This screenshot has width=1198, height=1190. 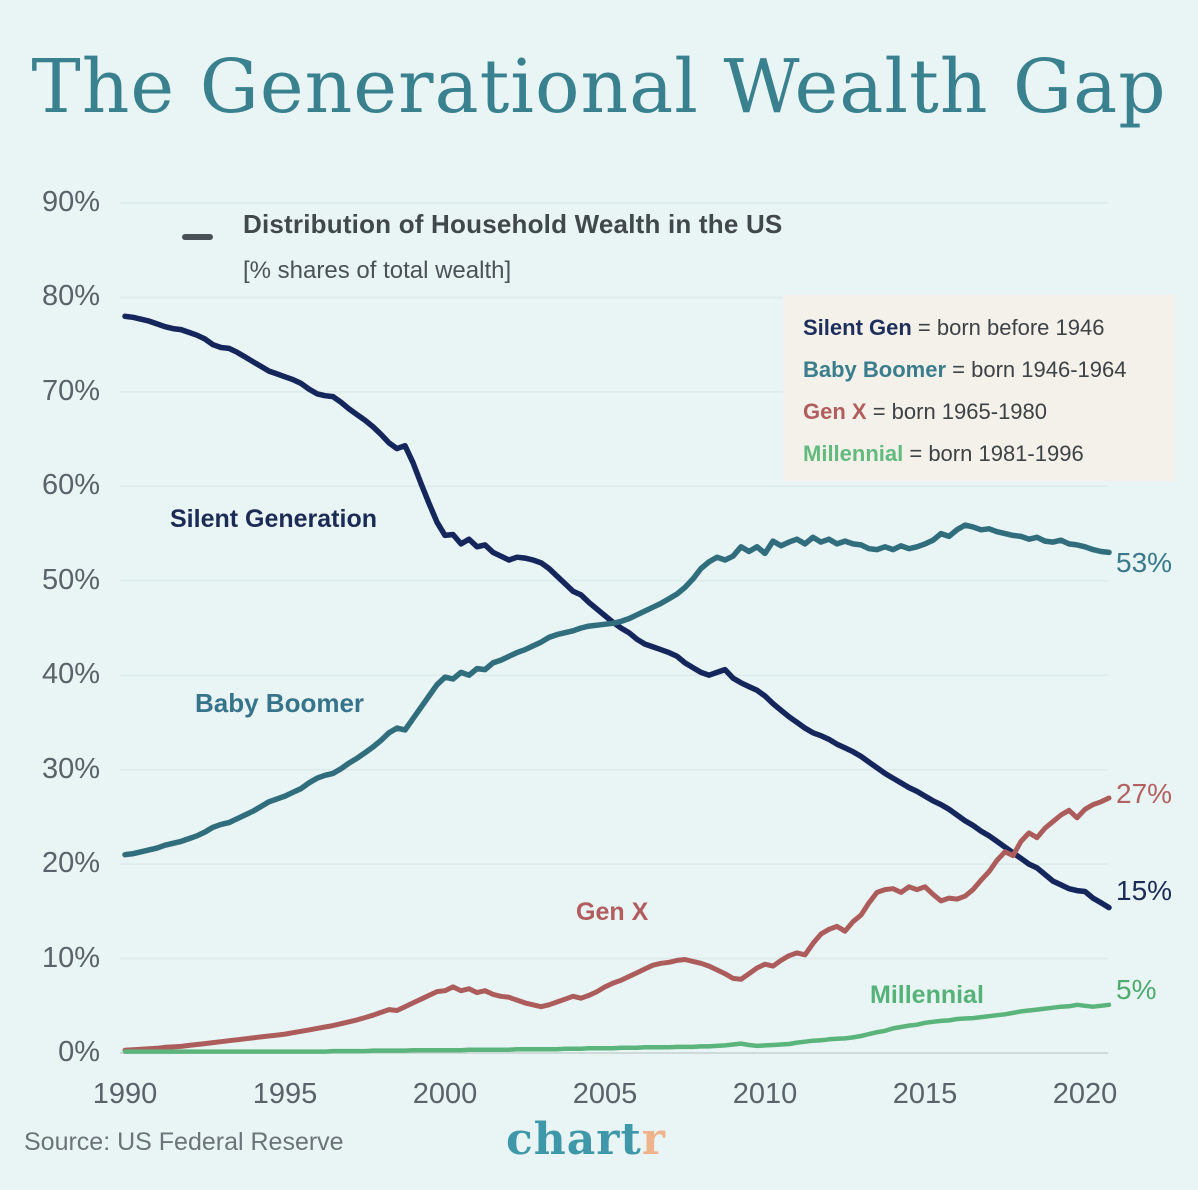 I want to click on y-axis-tick-90: 90%, so click(x=70, y=202).